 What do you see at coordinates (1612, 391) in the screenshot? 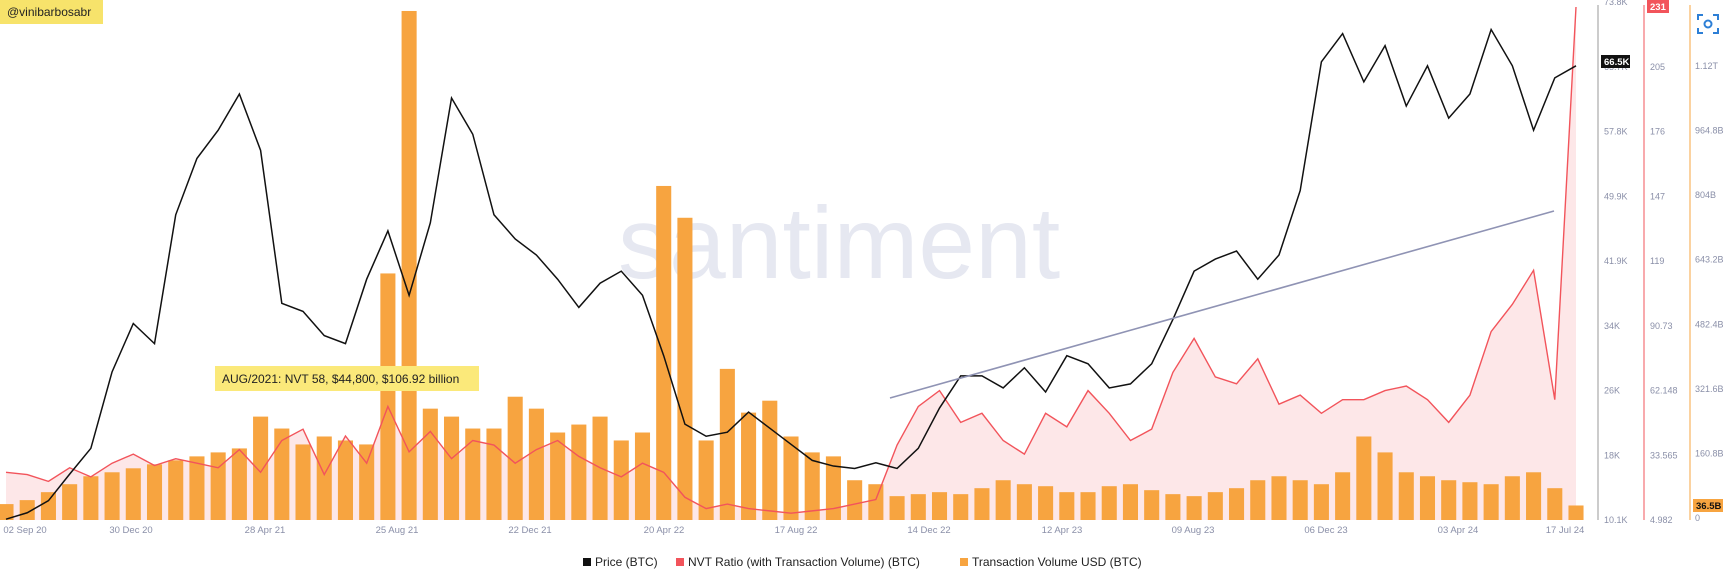
I see `axis-tick-label: 26K` at bounding box center [1612, 391].